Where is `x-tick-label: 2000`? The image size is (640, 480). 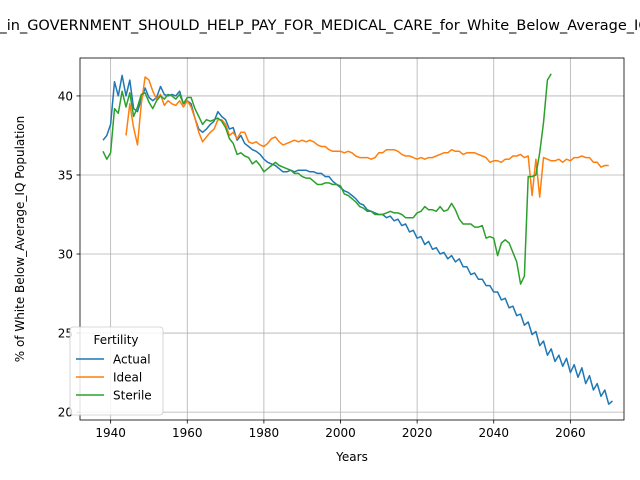
x-tick-label: 2000 is located at coordinates (340, 433).